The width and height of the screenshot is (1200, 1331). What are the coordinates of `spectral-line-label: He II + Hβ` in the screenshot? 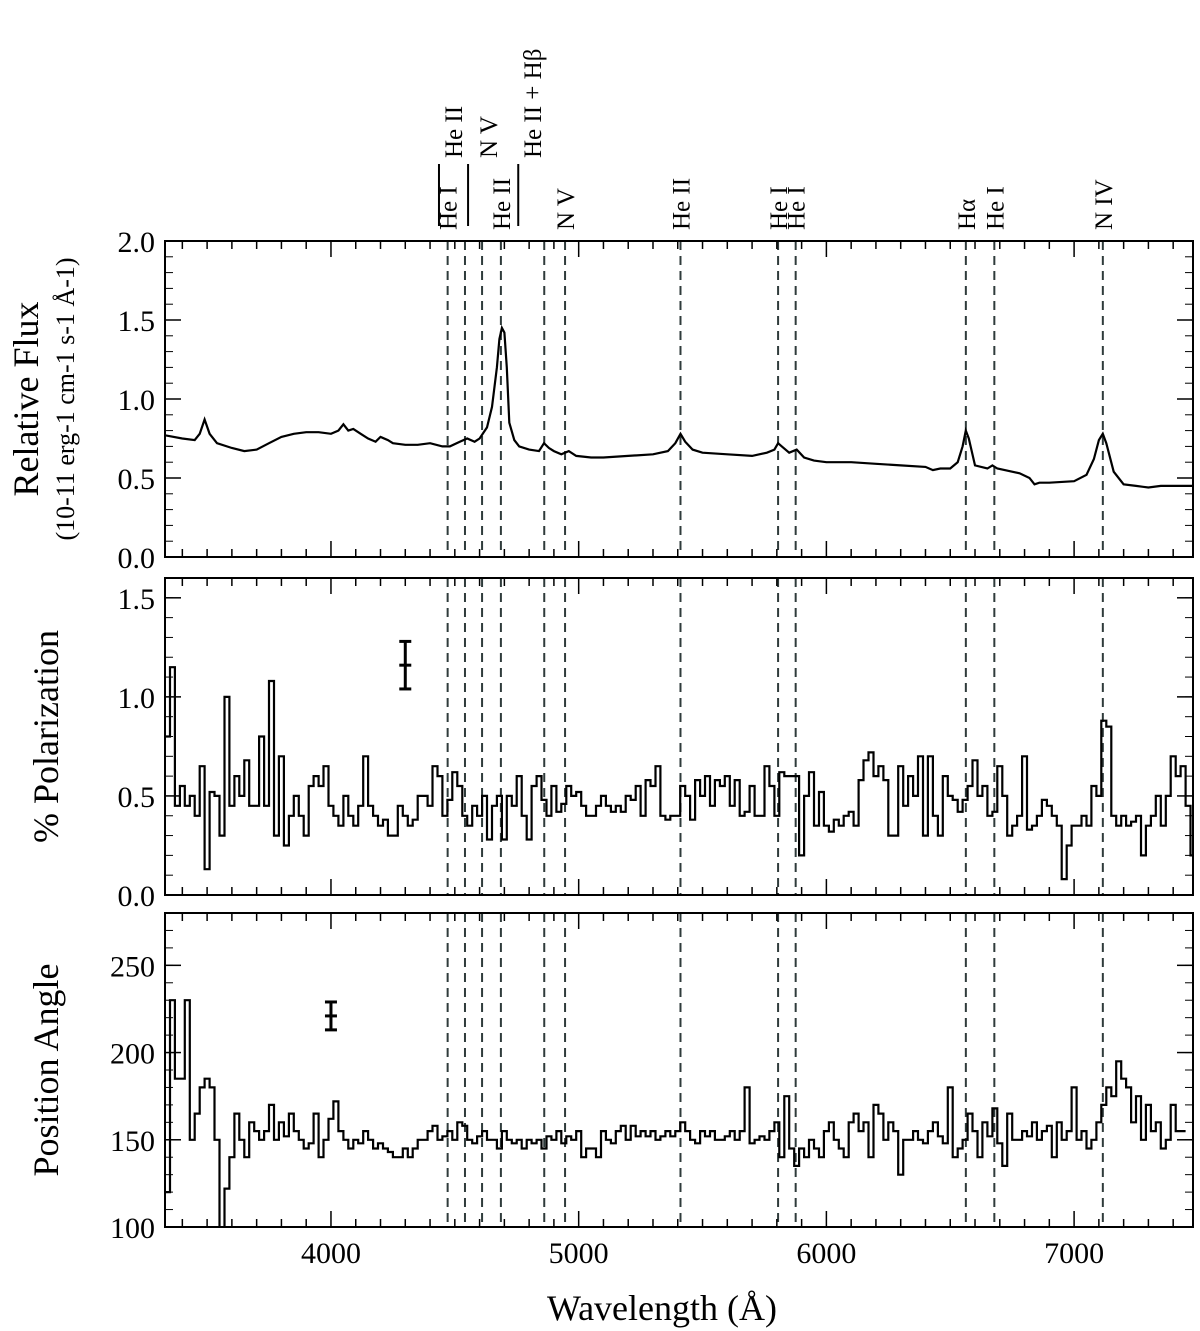 It's located at (533, 103).